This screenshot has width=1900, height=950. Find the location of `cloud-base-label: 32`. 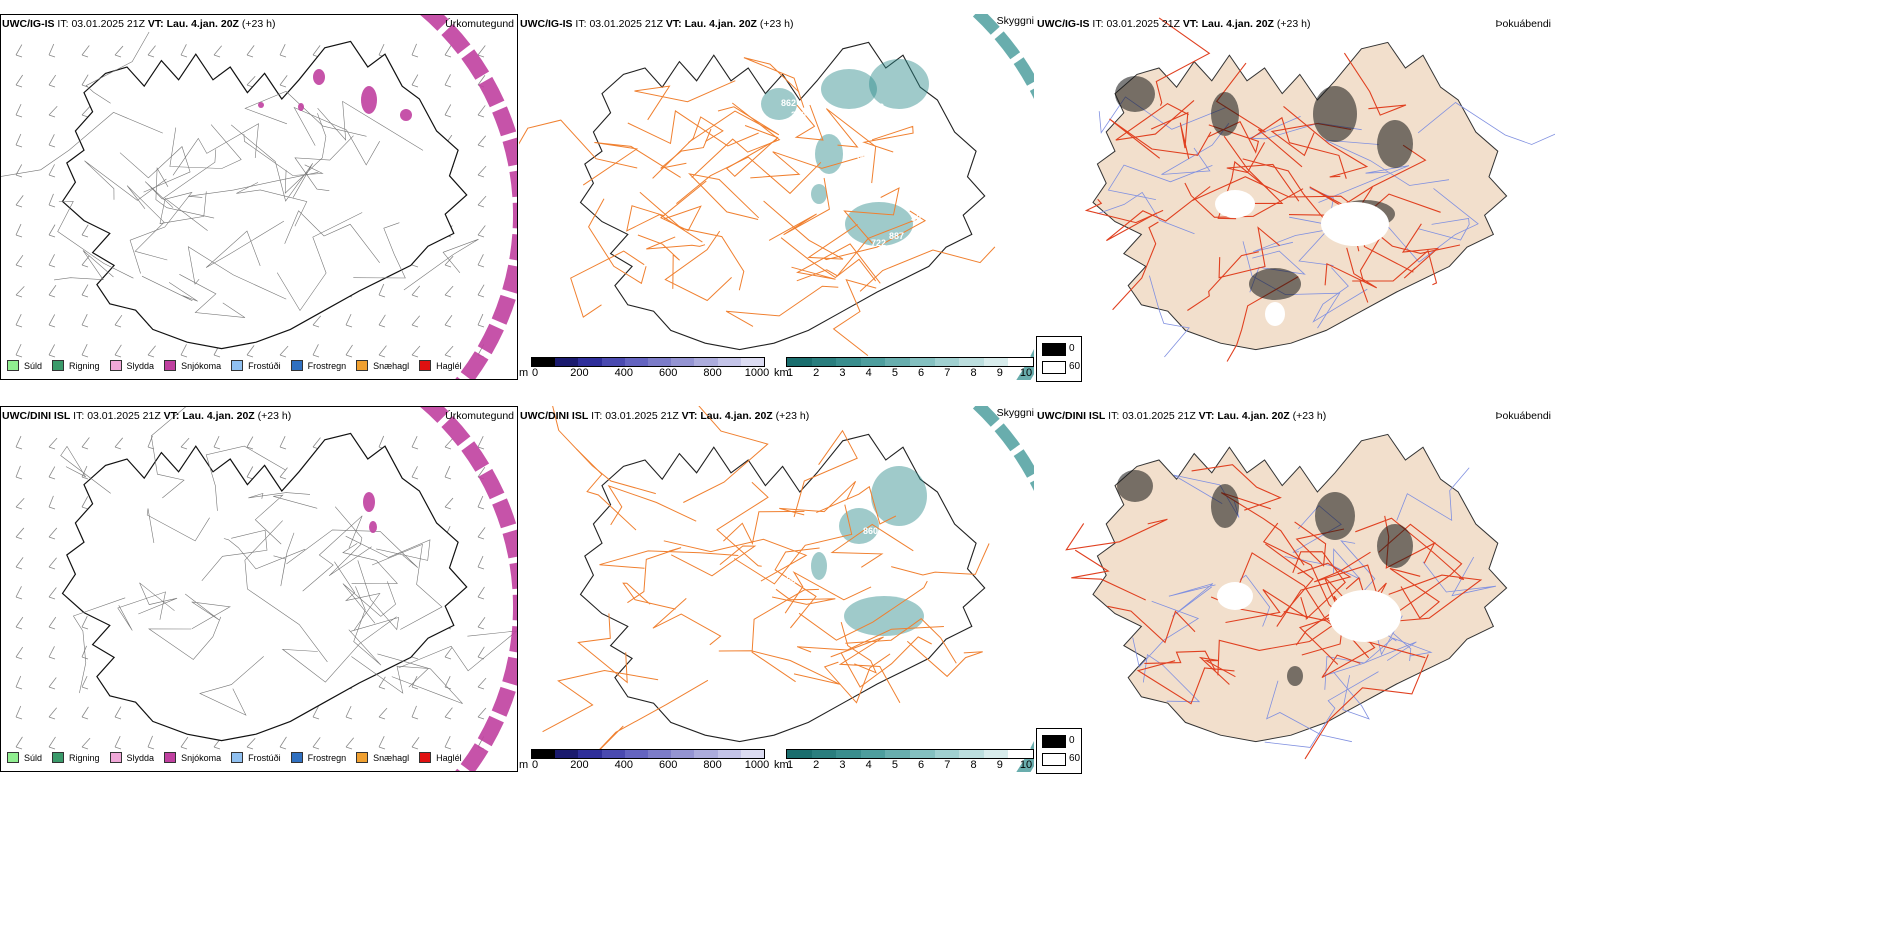

cloud-base-label: 32 is located at coordinates (879, 107).